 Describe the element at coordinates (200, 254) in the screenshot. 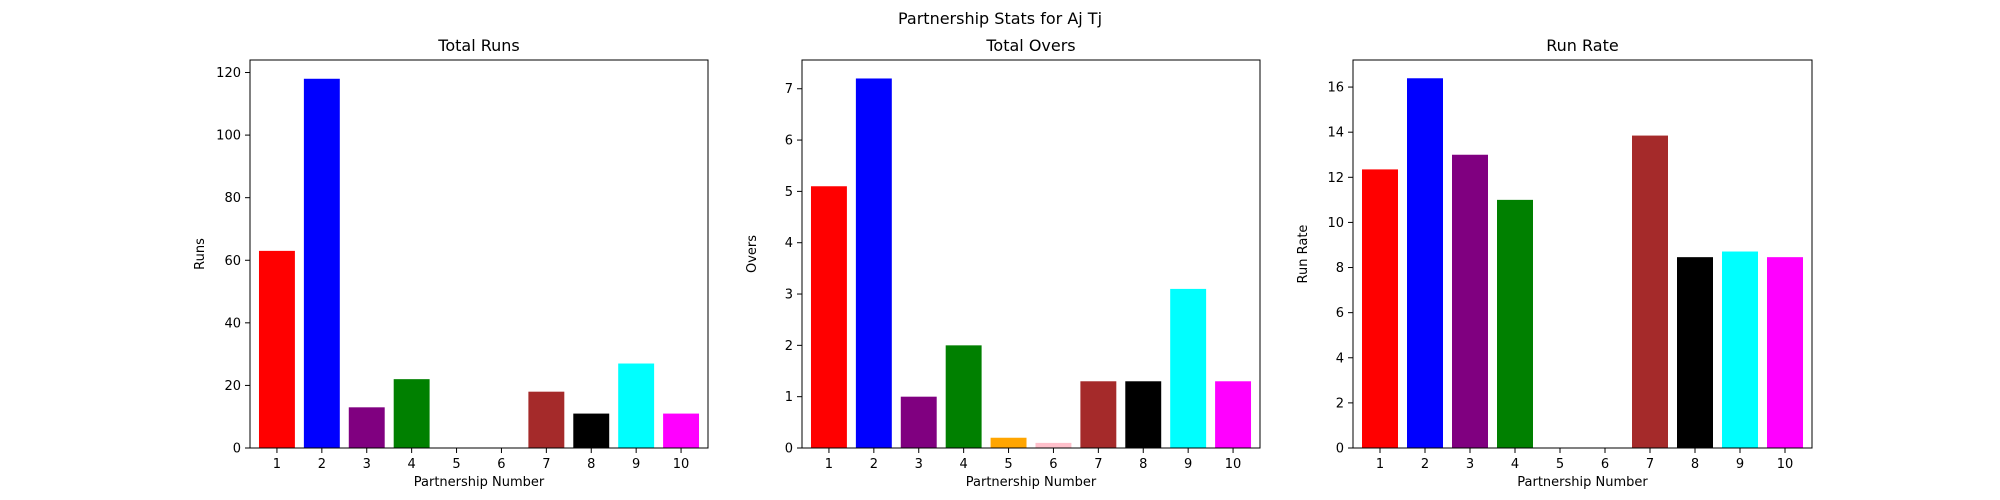

I see `y-axis-label: Runs` at that location.